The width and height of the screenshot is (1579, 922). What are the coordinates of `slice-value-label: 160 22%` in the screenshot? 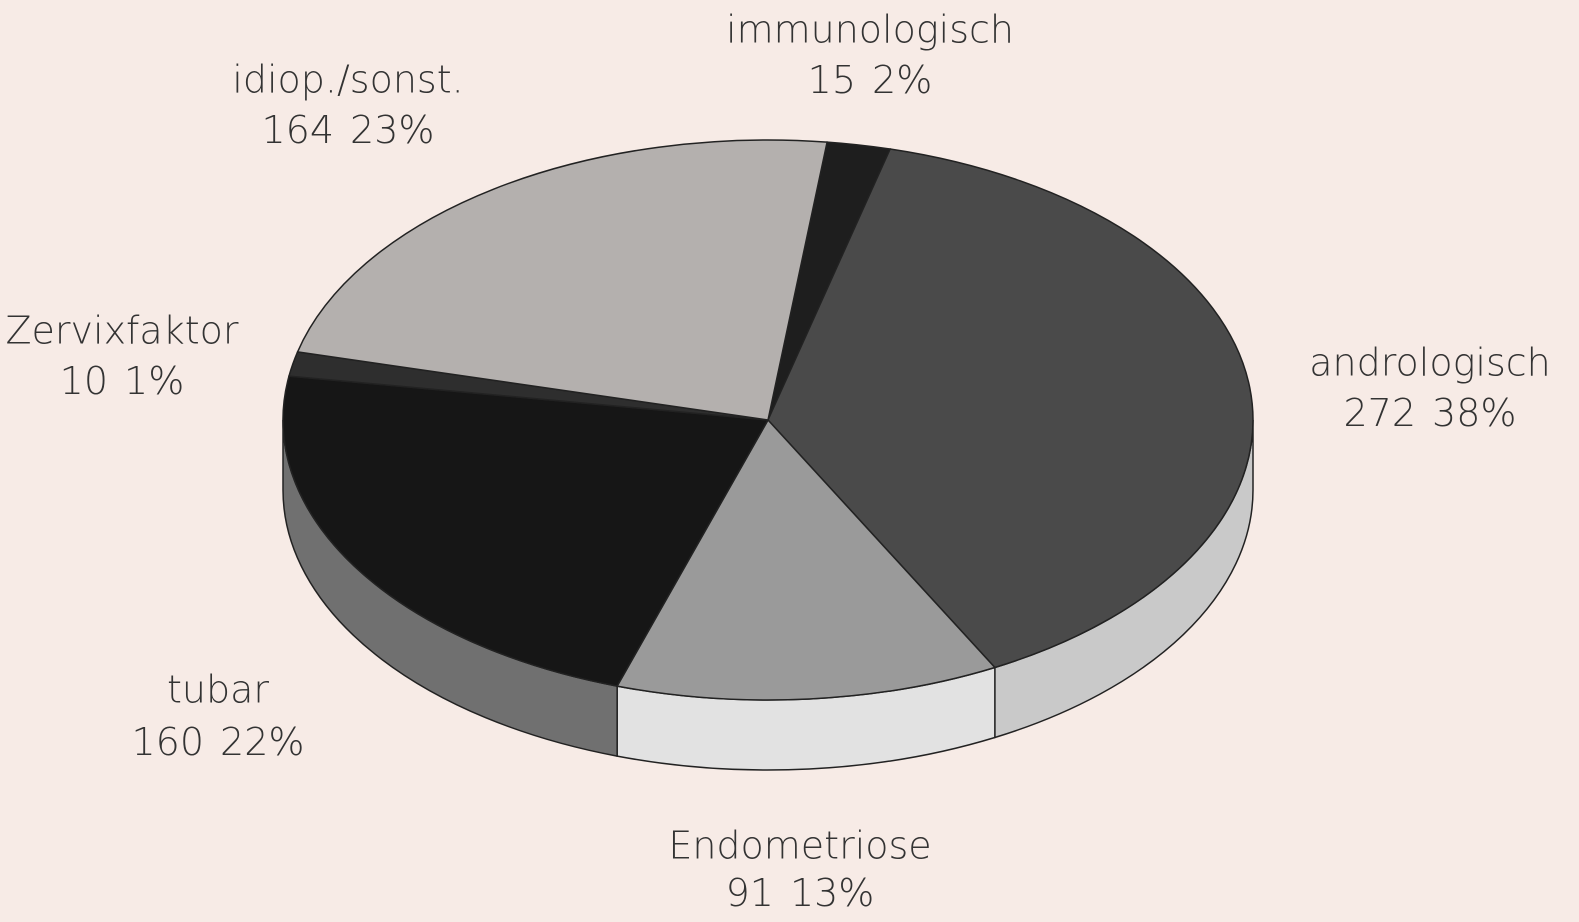 It's located at (218, 742).